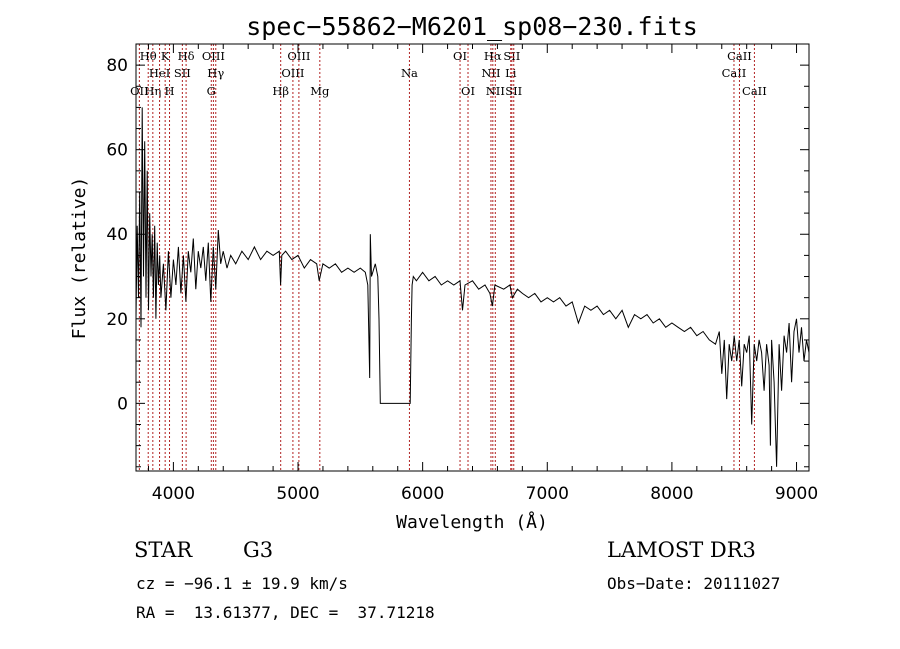  Describe the element at coordinates (511, 73) in the screenshot. I see `line-label: Li` at that location.